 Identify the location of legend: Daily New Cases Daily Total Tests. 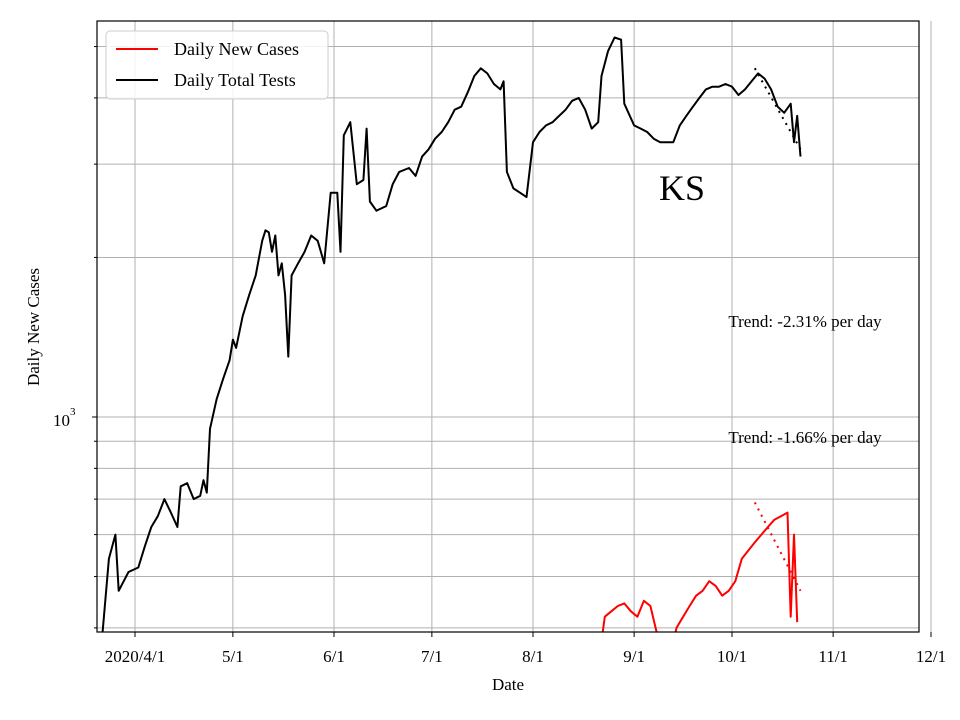
(217, 65).